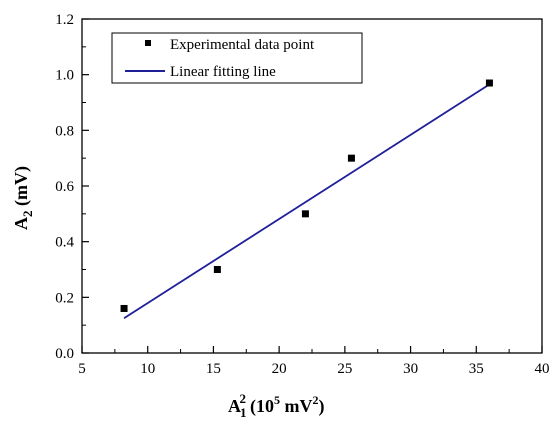 This screenshot has width=550, height=428. What do you see at coordinates (64, 354) in the screenshot?
I see `y-tick-label: 0.0` at bounding box center [64, 354].